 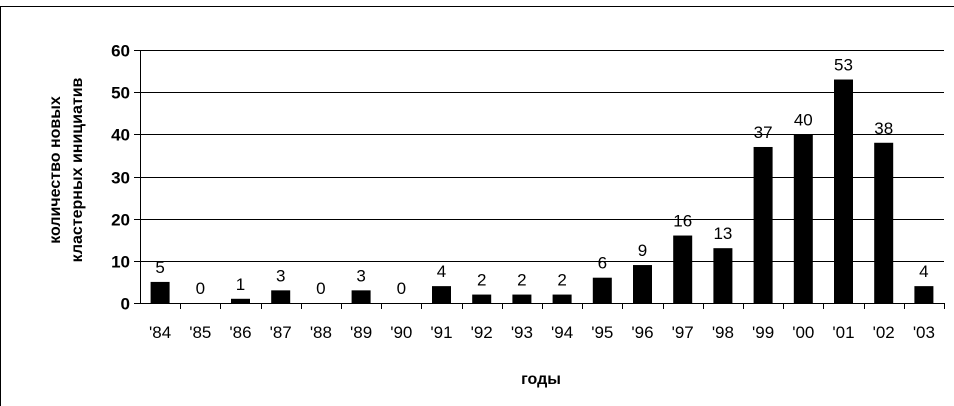 What do you see at coordinates (159, 267) in the screenshot?
I see `data-label: 5` at bounding box center [159, 267].